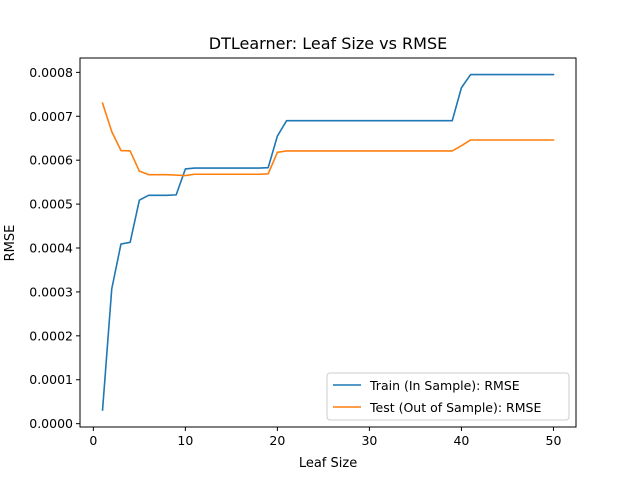  What do you see at coordinates (277, 440) in the screenshot?
I see `x-tick-label: 20` at bounding box center [277, 440].